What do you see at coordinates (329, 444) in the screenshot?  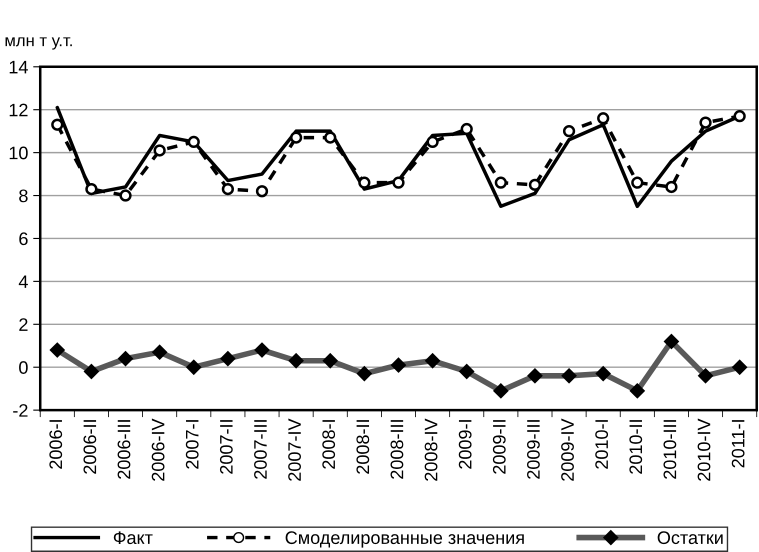 I see `x-tick-label: 2008-I` at bounding box center [329, 444].